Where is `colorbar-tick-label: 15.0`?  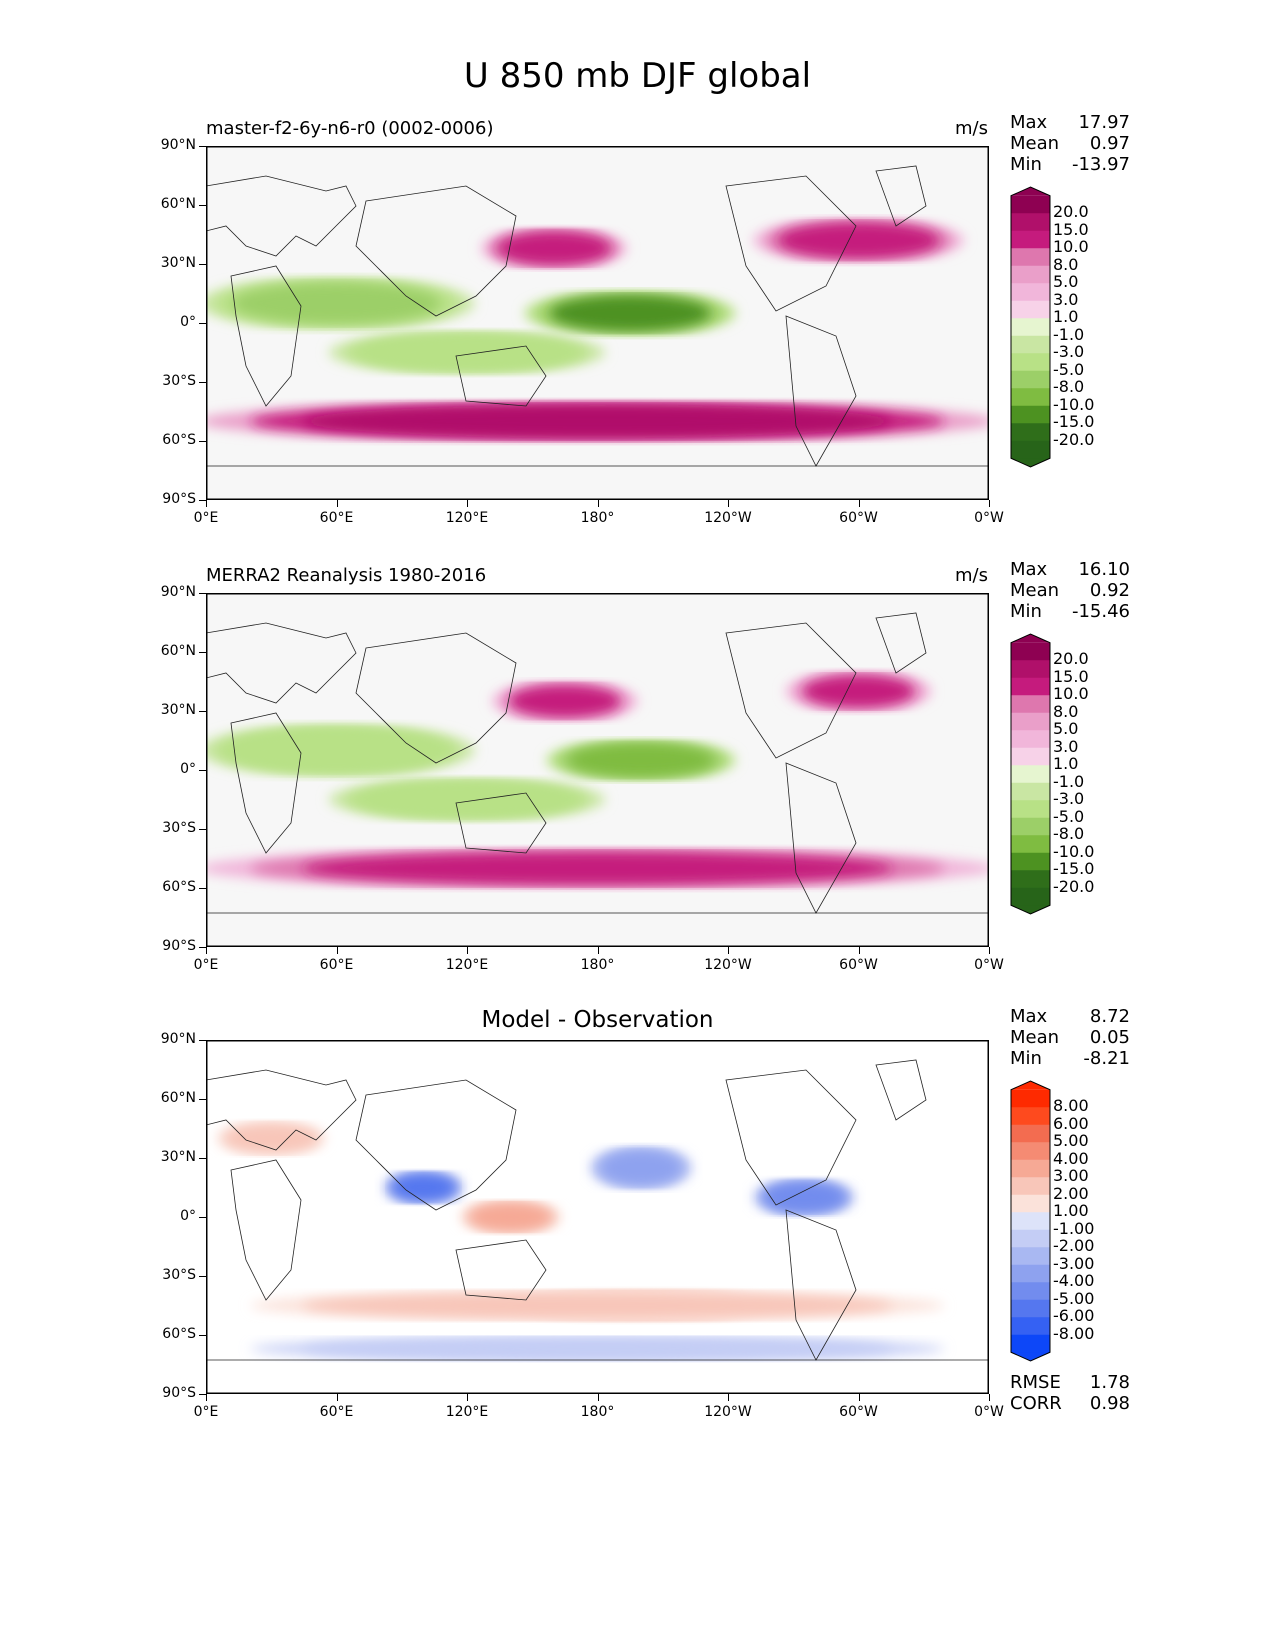 colorbar-tick-label: 15.0 is located at coordinates (1071, 676).